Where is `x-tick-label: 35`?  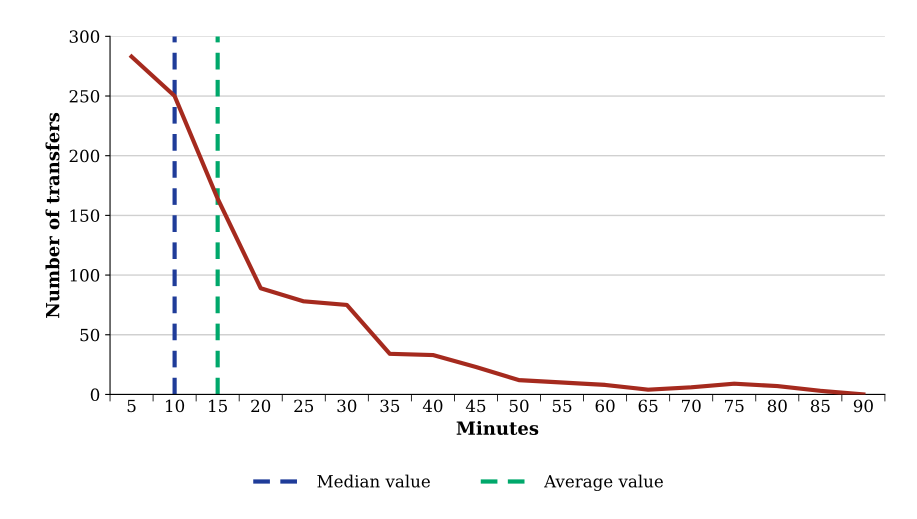 x-tick-label: 35 is located at coordinates (390, 406).